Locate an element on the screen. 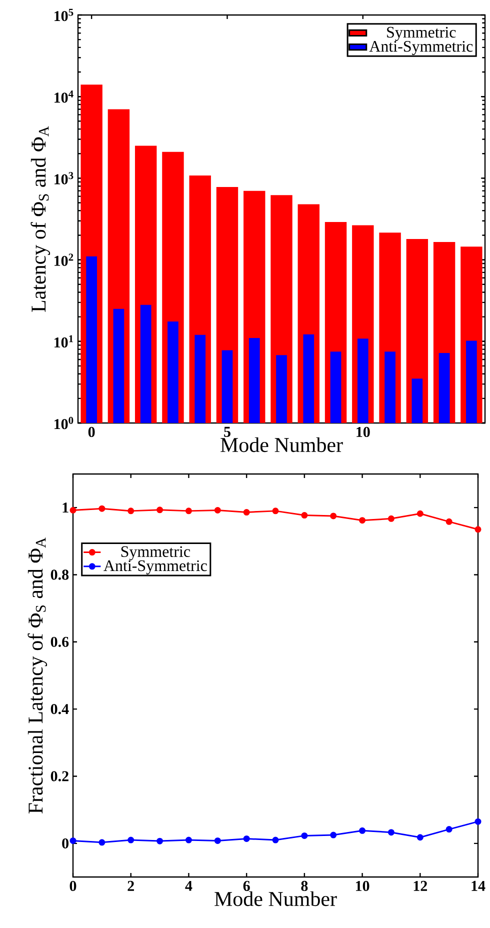  y-tick-label: 10$^{0}$ is located at coordinates (64, 423).